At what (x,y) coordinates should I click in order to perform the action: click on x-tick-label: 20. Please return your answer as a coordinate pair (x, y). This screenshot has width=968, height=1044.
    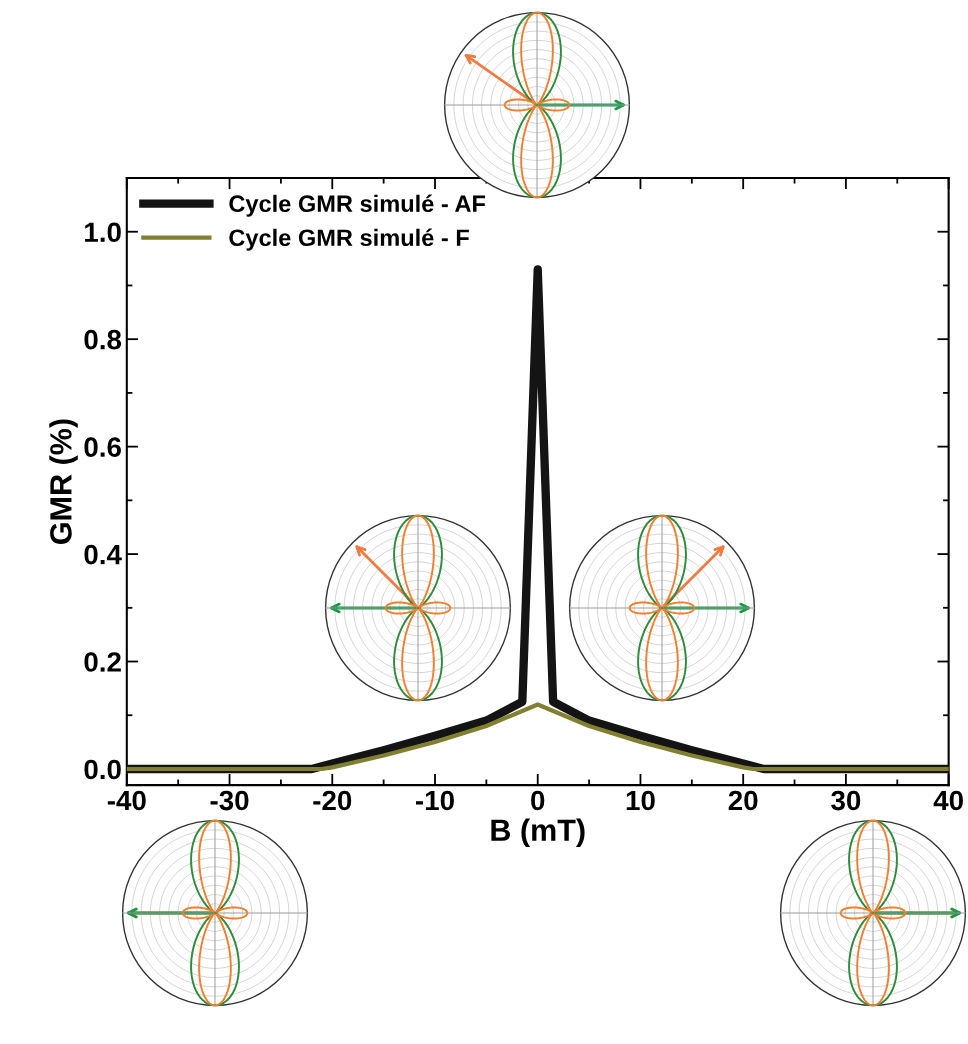
    Looking at the image, I should click on (743, 800).